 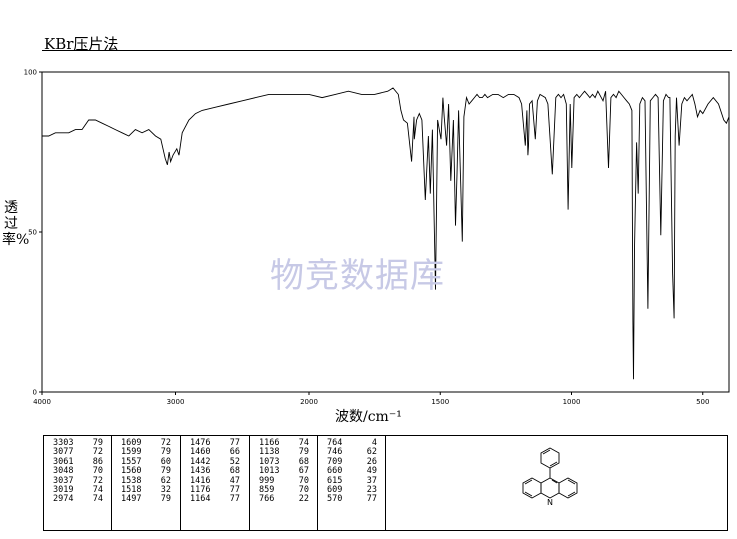 I want to click on peak-wavenumber: 1416, so click(x=200, y=480).